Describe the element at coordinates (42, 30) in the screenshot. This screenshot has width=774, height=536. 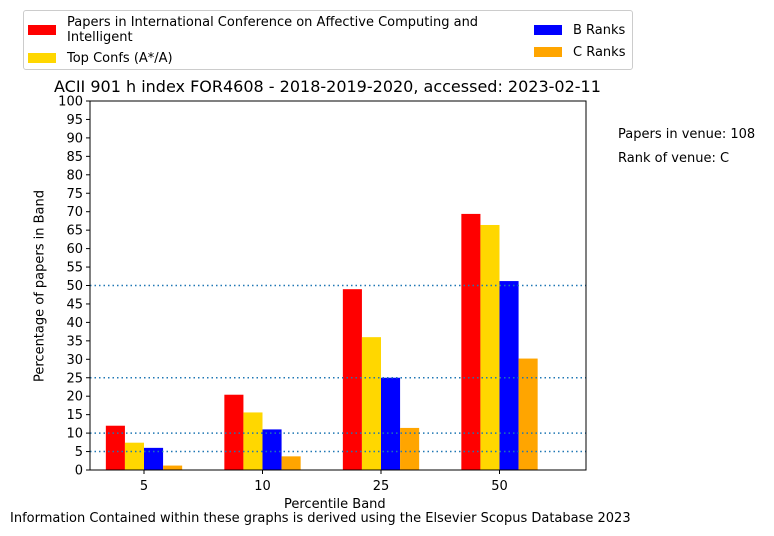
I see `legend-swatch-venue` at that location.